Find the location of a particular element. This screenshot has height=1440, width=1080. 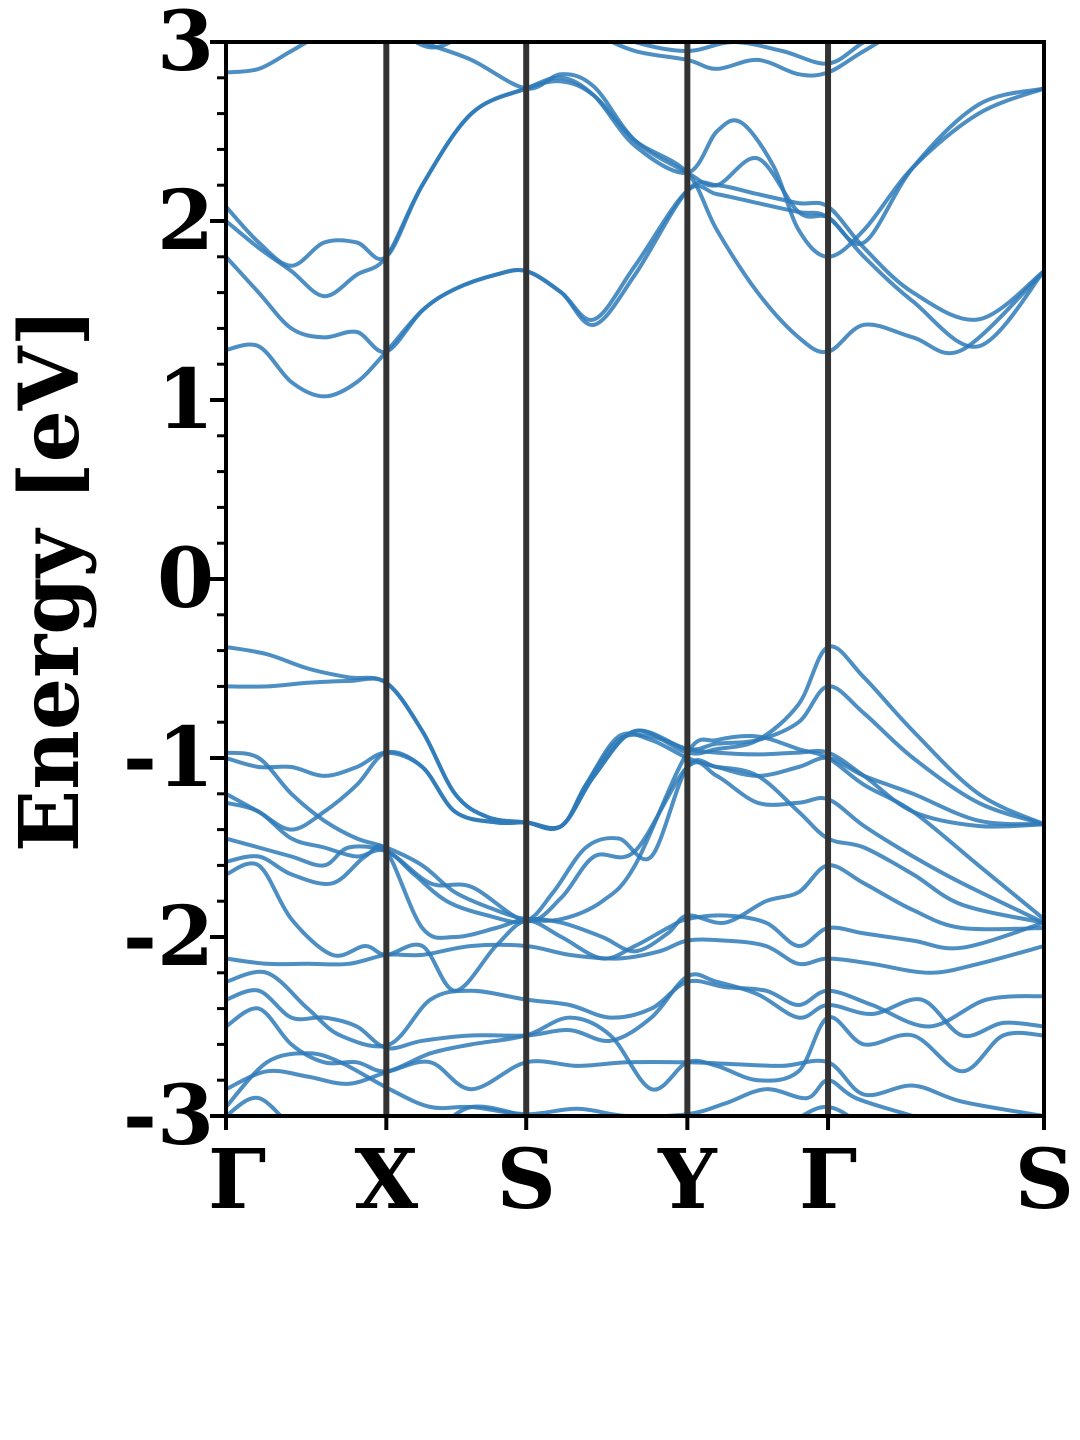

y-tick-label: -2 is located at coordinates (168, 937).